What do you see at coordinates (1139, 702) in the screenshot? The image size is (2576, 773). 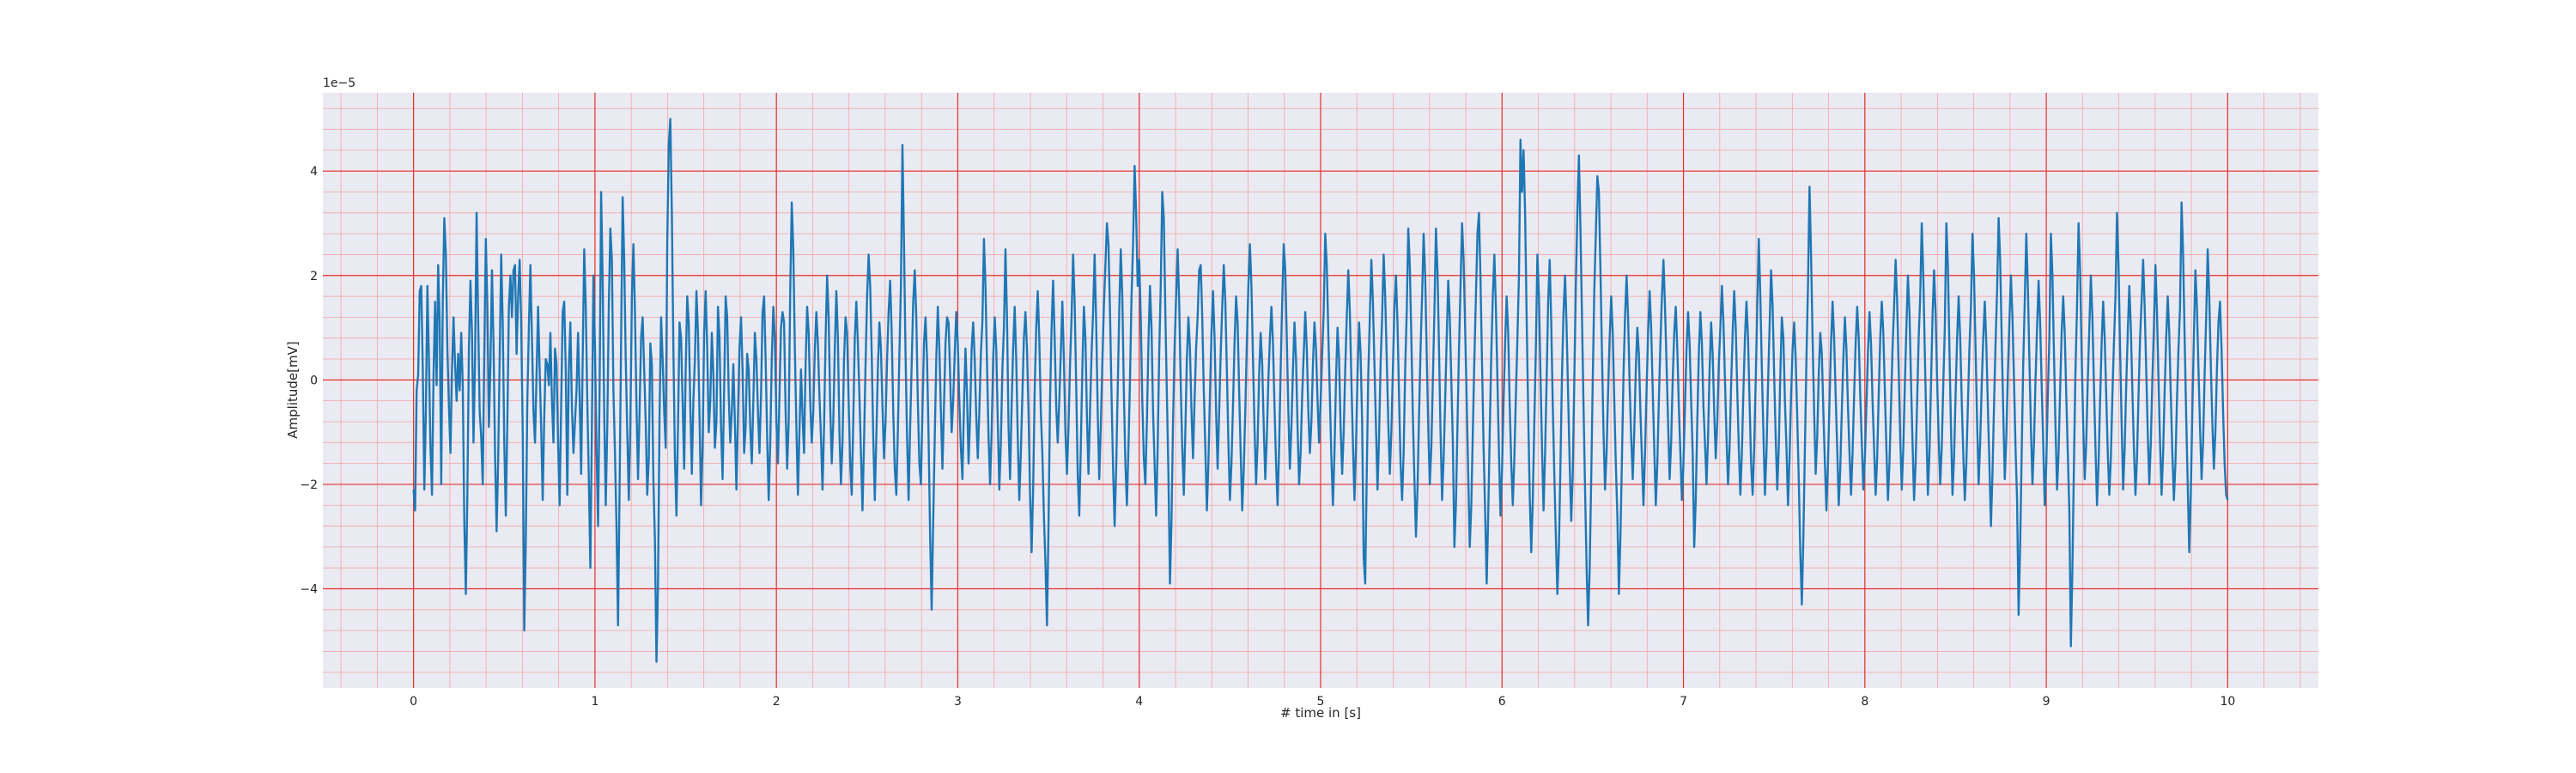 I see `x-tick-label: 4` at bounding box center [1139, 702].